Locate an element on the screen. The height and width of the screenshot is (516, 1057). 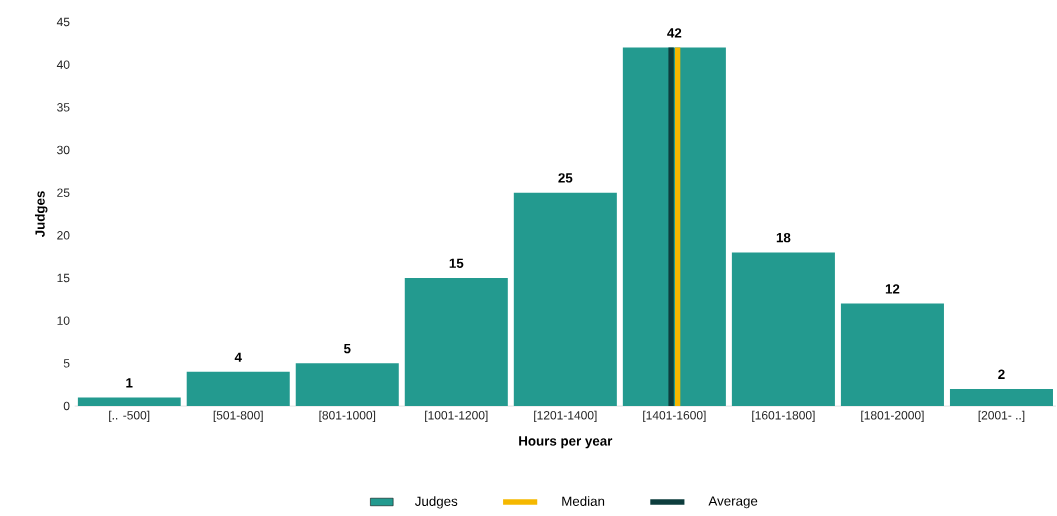
y-tick-label: 15 is located at coordinates (63, 278).